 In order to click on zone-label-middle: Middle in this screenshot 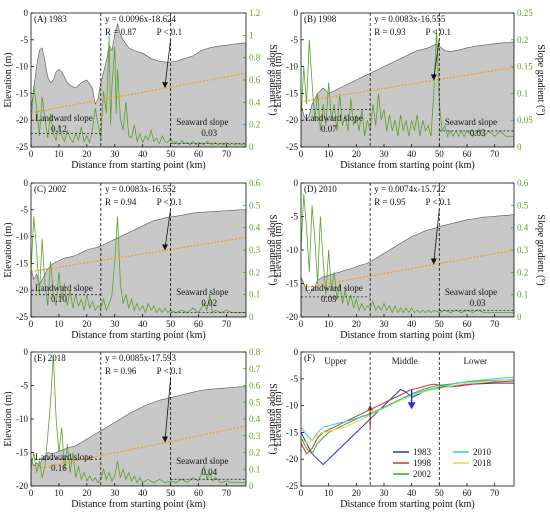, I will do `click(405, 361)`.